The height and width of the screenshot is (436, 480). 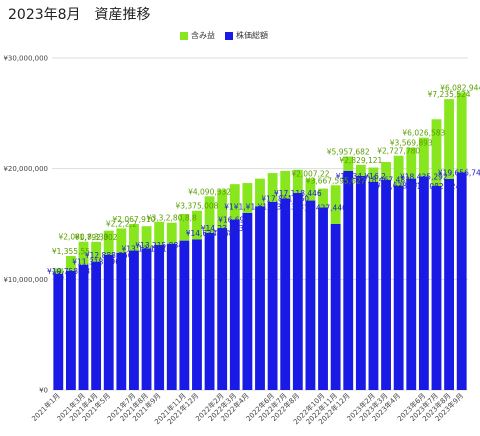 What do you see at coordinates (460, 87) in the screenshot?
I see `data-label-gain: ¥6,082,944` at bounding box center [460, 87].